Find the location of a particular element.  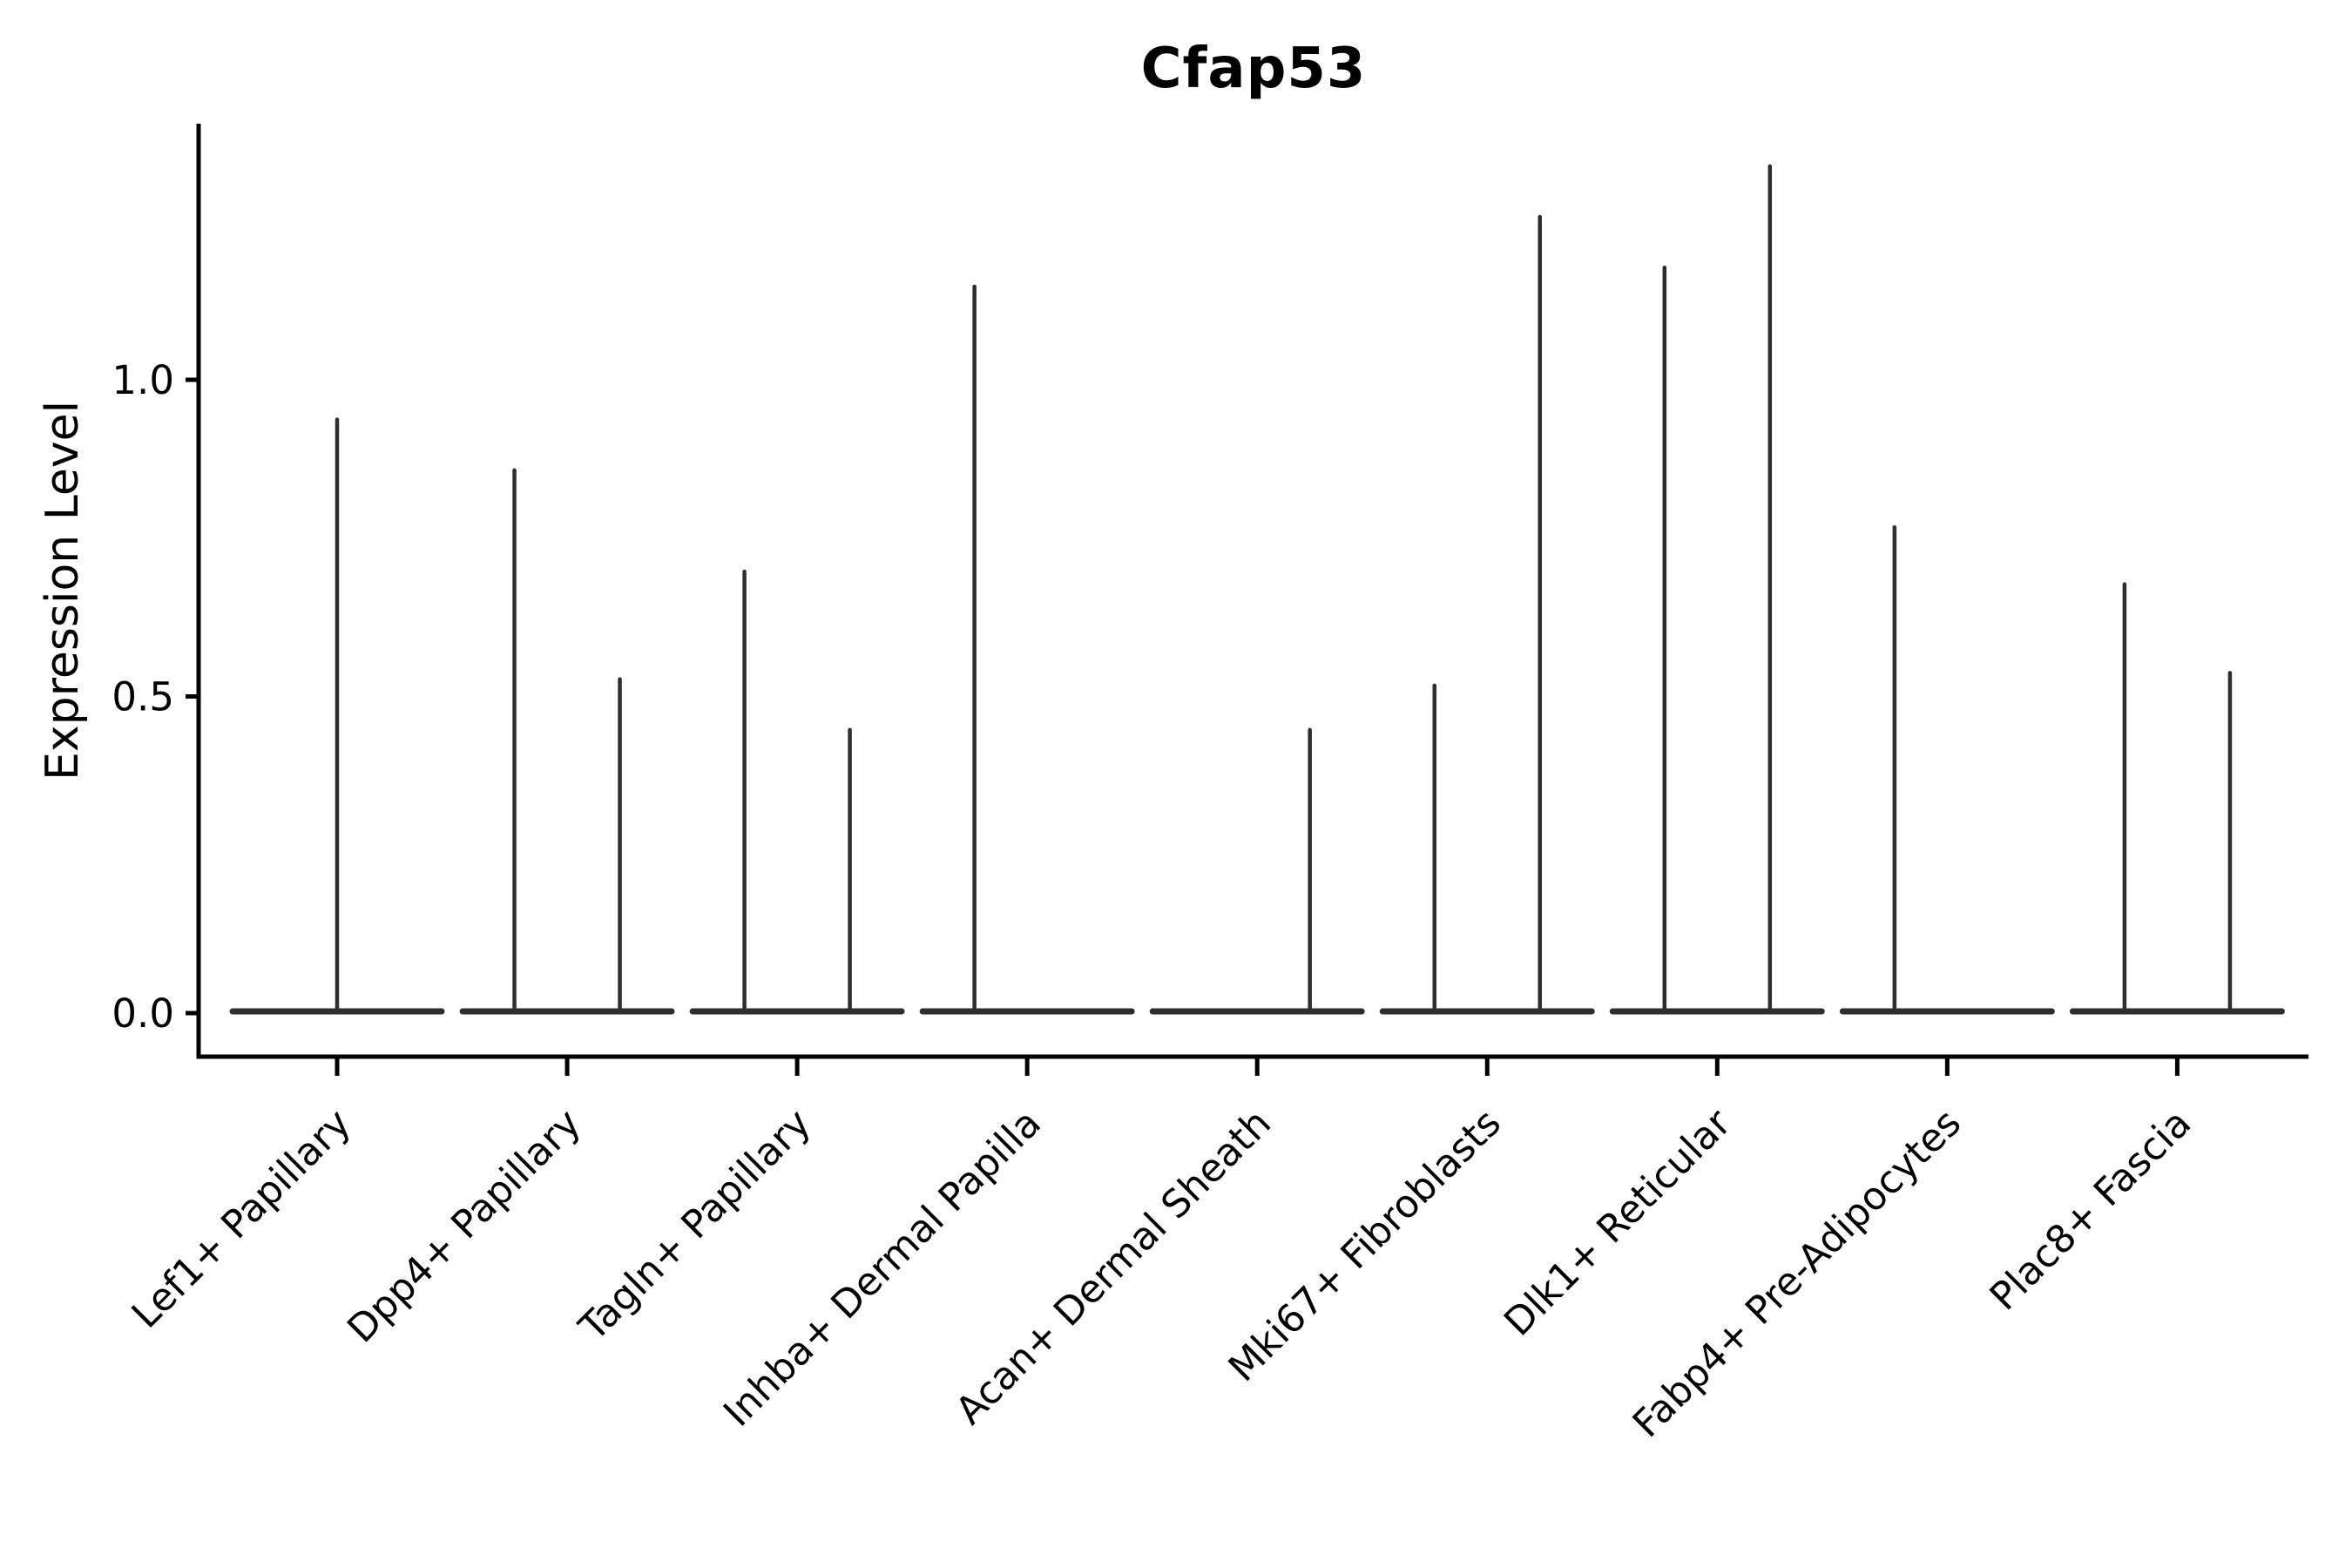

x-axis-label: Lef1+ Papillary is located at coordinates (242, 1219).